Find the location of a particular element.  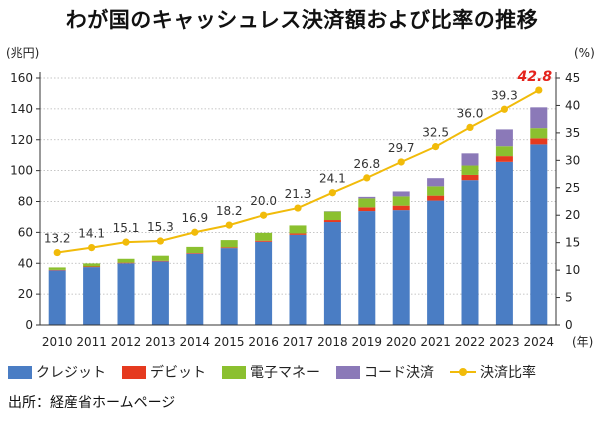

ratio-data-label: 21.3 is located at coordinates (298, 194).